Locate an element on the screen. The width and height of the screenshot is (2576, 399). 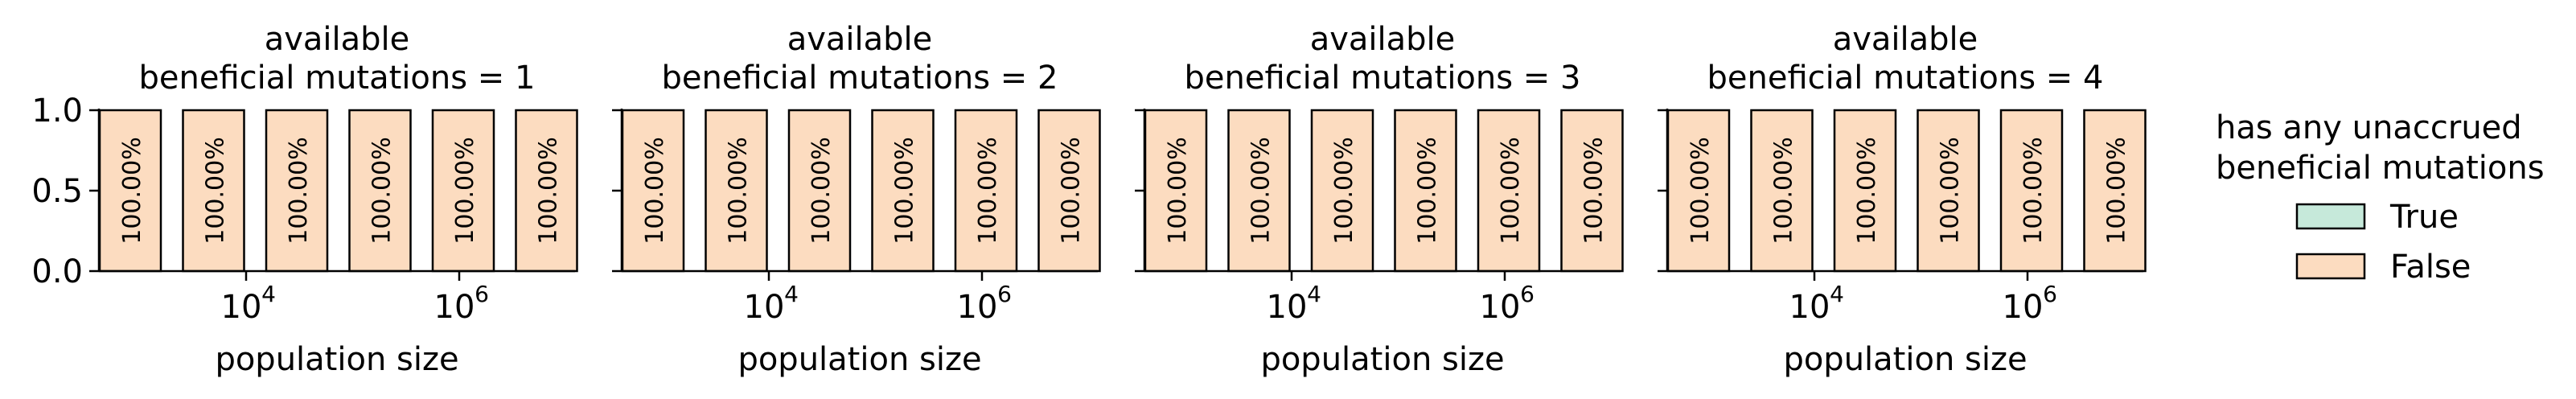
legend-item-label: False is located at coordinates (2430, 267).